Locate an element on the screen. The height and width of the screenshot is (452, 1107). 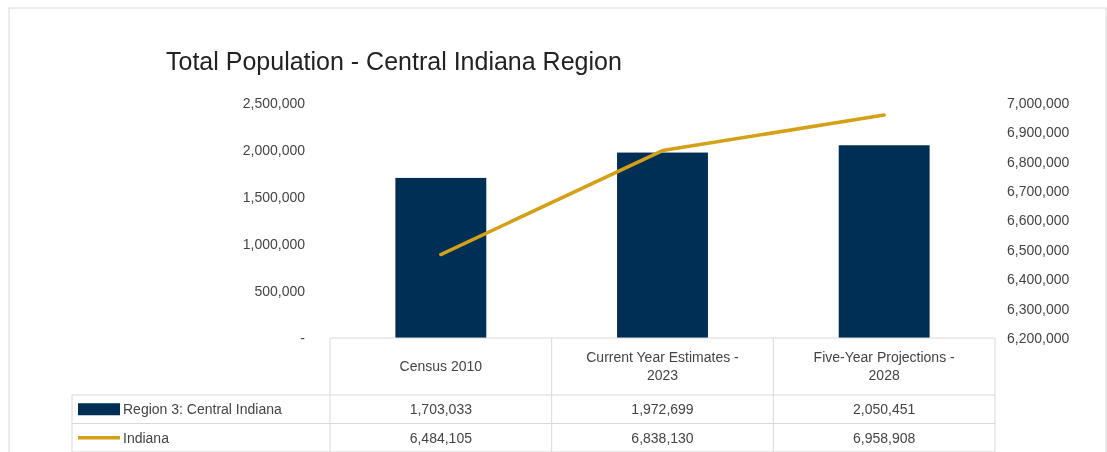
legend-label: Region 3: Central Indiana is located at coordinates (202, 409).